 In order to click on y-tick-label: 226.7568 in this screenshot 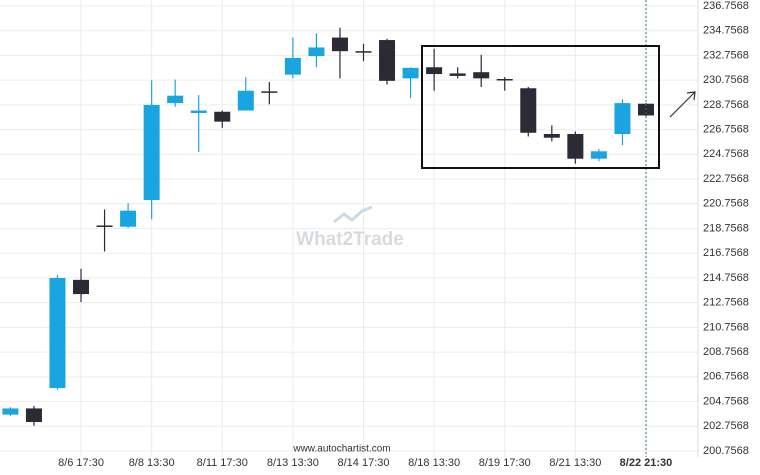, I will do `click(726, 129)`.